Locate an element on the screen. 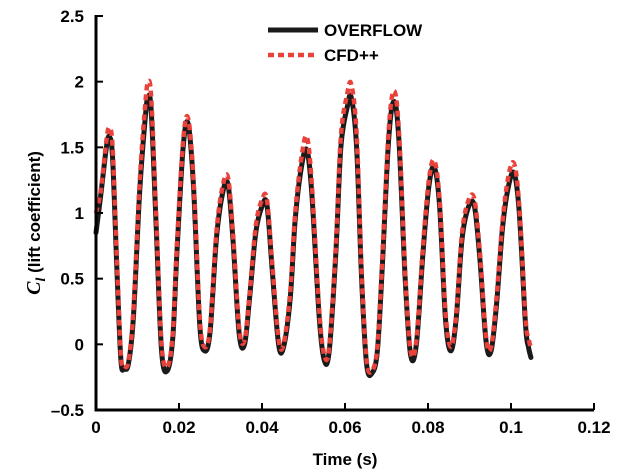  y-axis-symbol: C is located at coordinates (34, 288).